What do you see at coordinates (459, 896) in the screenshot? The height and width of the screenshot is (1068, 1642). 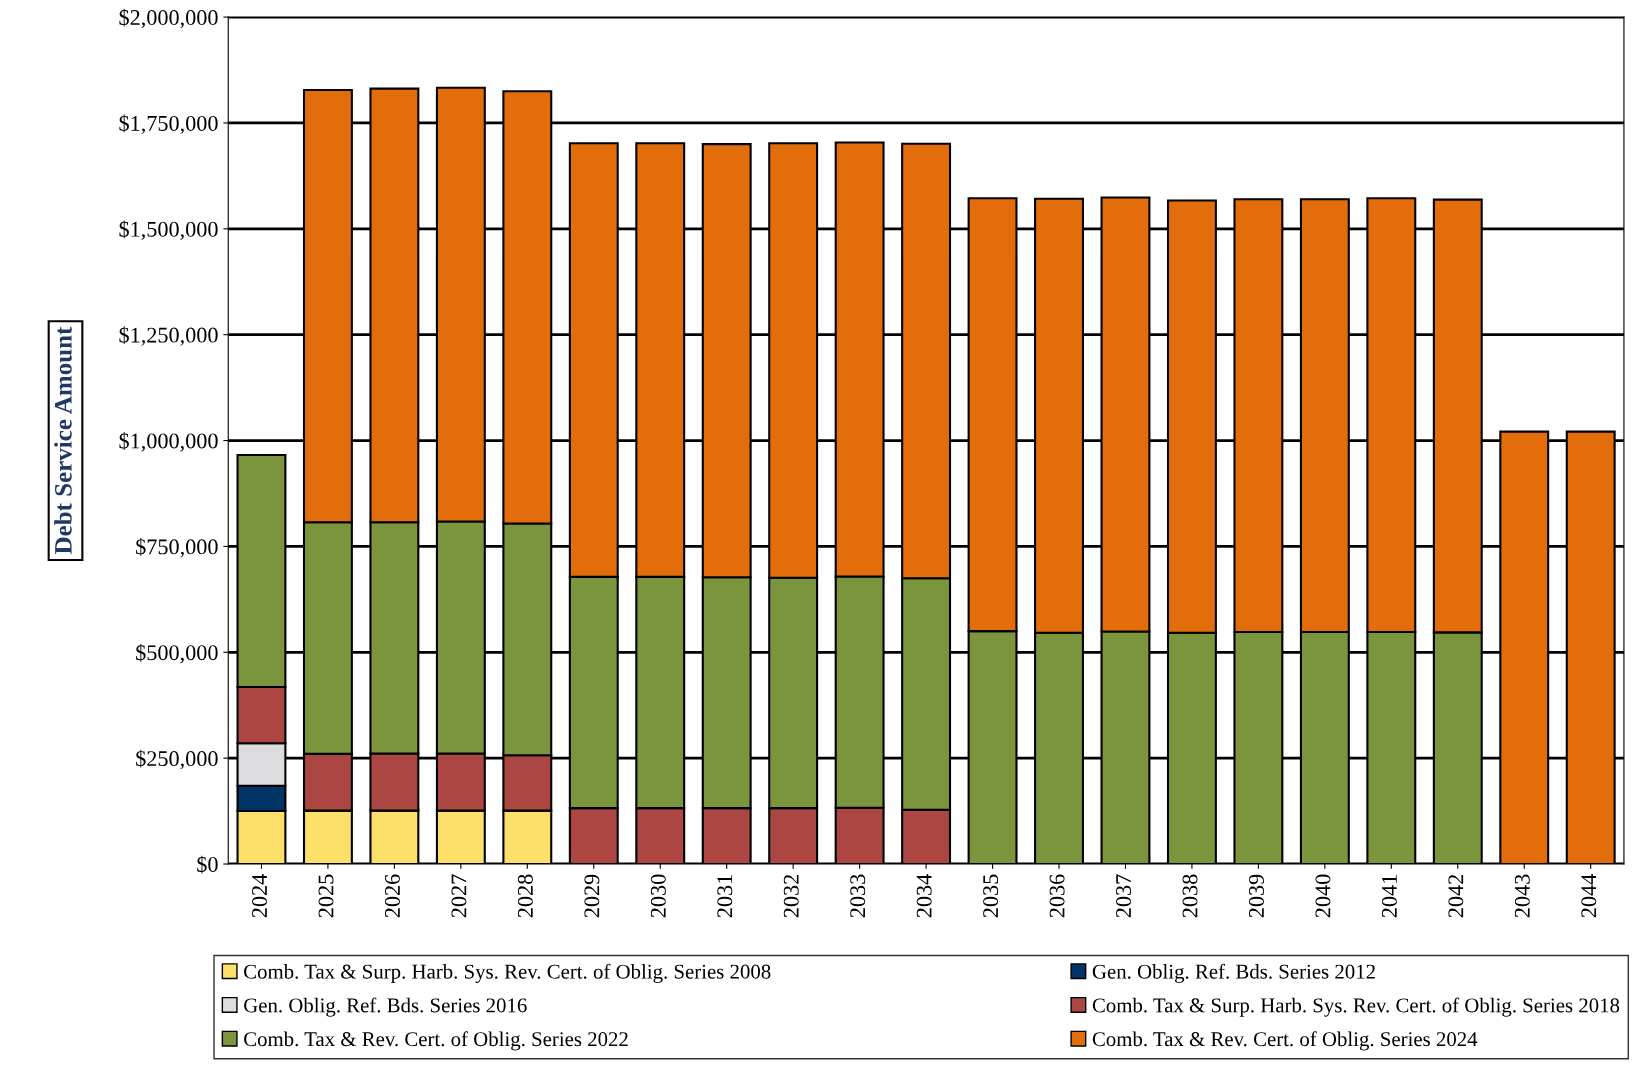 I see `x-tick-label: 2027` at bounding box center [459, 896].